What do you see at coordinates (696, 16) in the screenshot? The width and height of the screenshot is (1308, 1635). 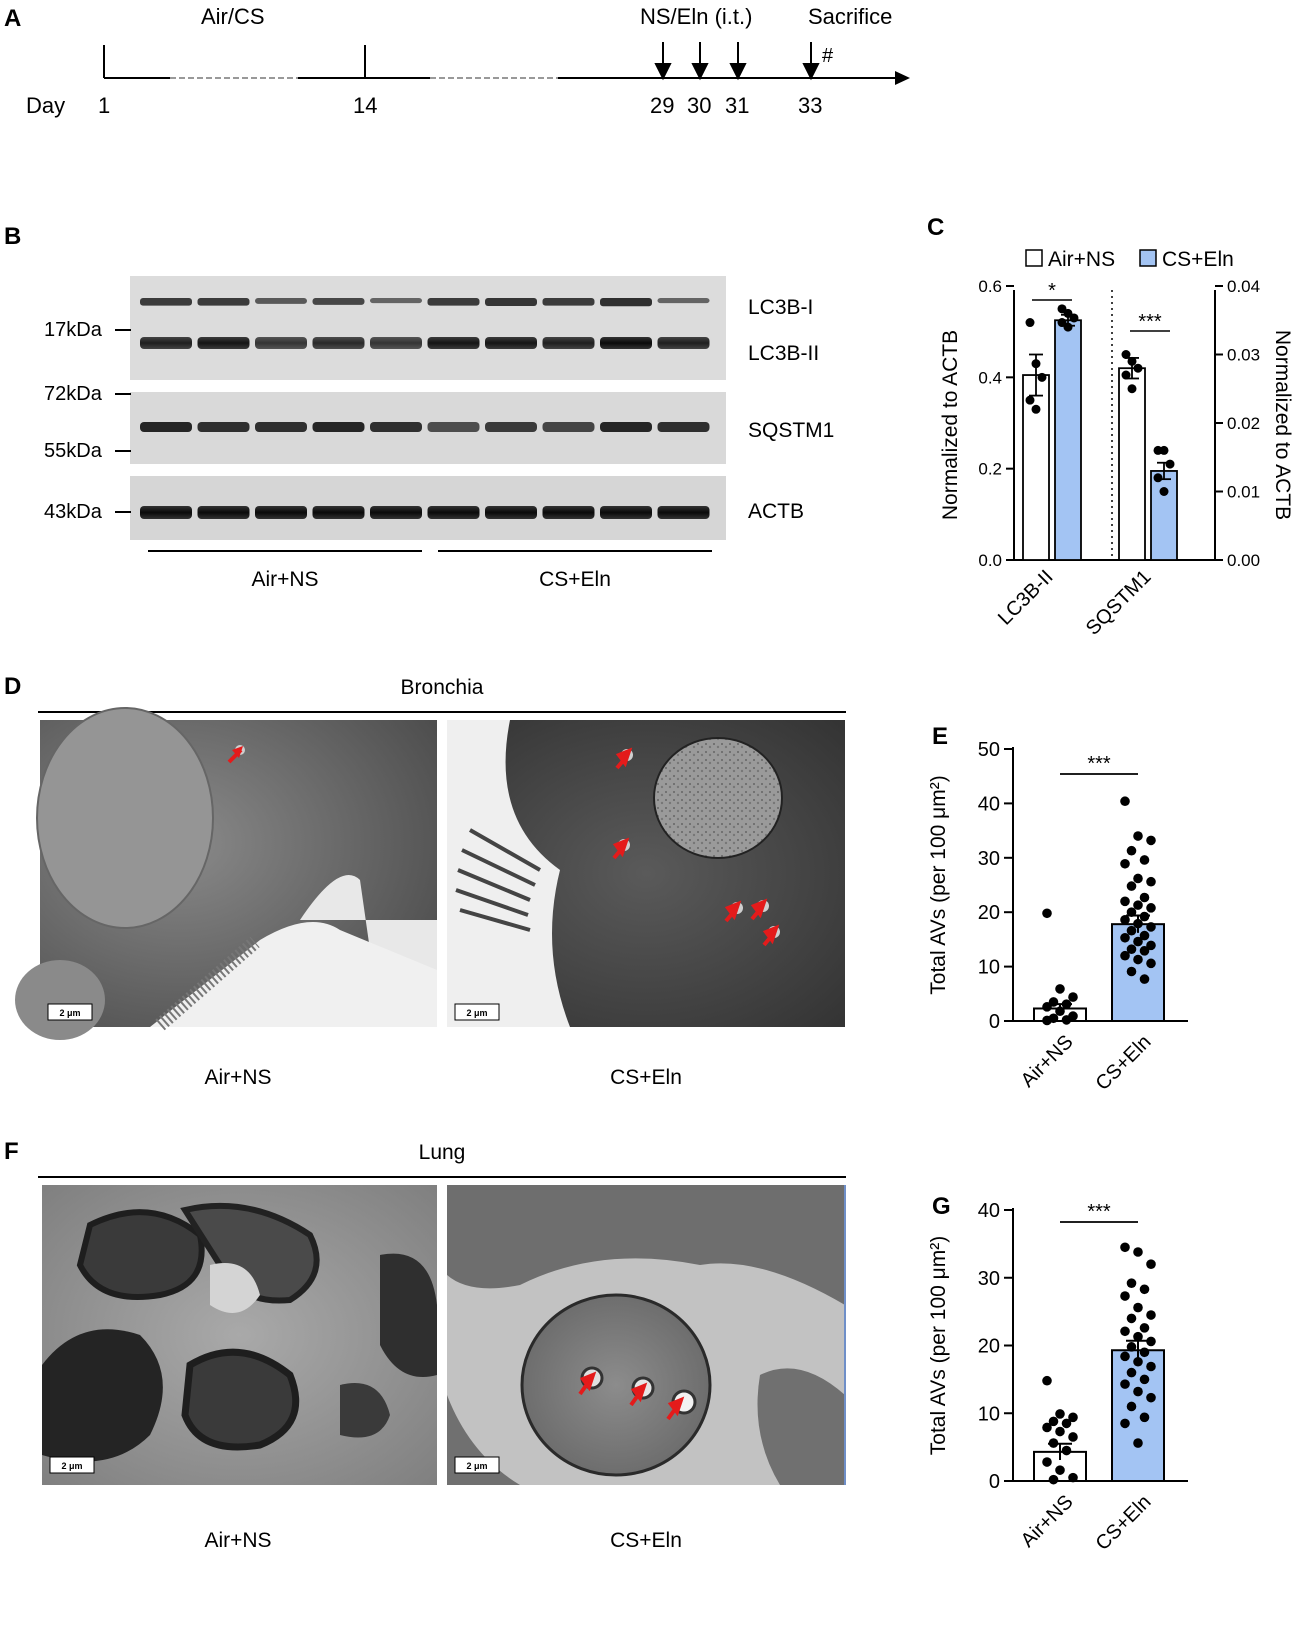 I see `treatment-label: NS/Eln (i.t.)` at bounding box center [696, 16].